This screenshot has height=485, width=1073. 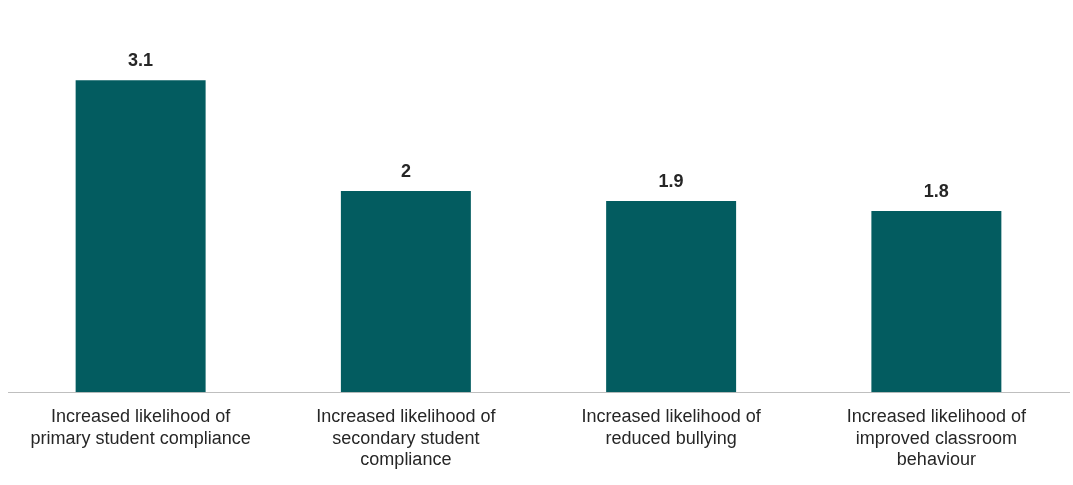 What do you see at coordinates (141, 60) in the screenshot?
I see `data-label: 3.1` at bounding box center [141, 60].